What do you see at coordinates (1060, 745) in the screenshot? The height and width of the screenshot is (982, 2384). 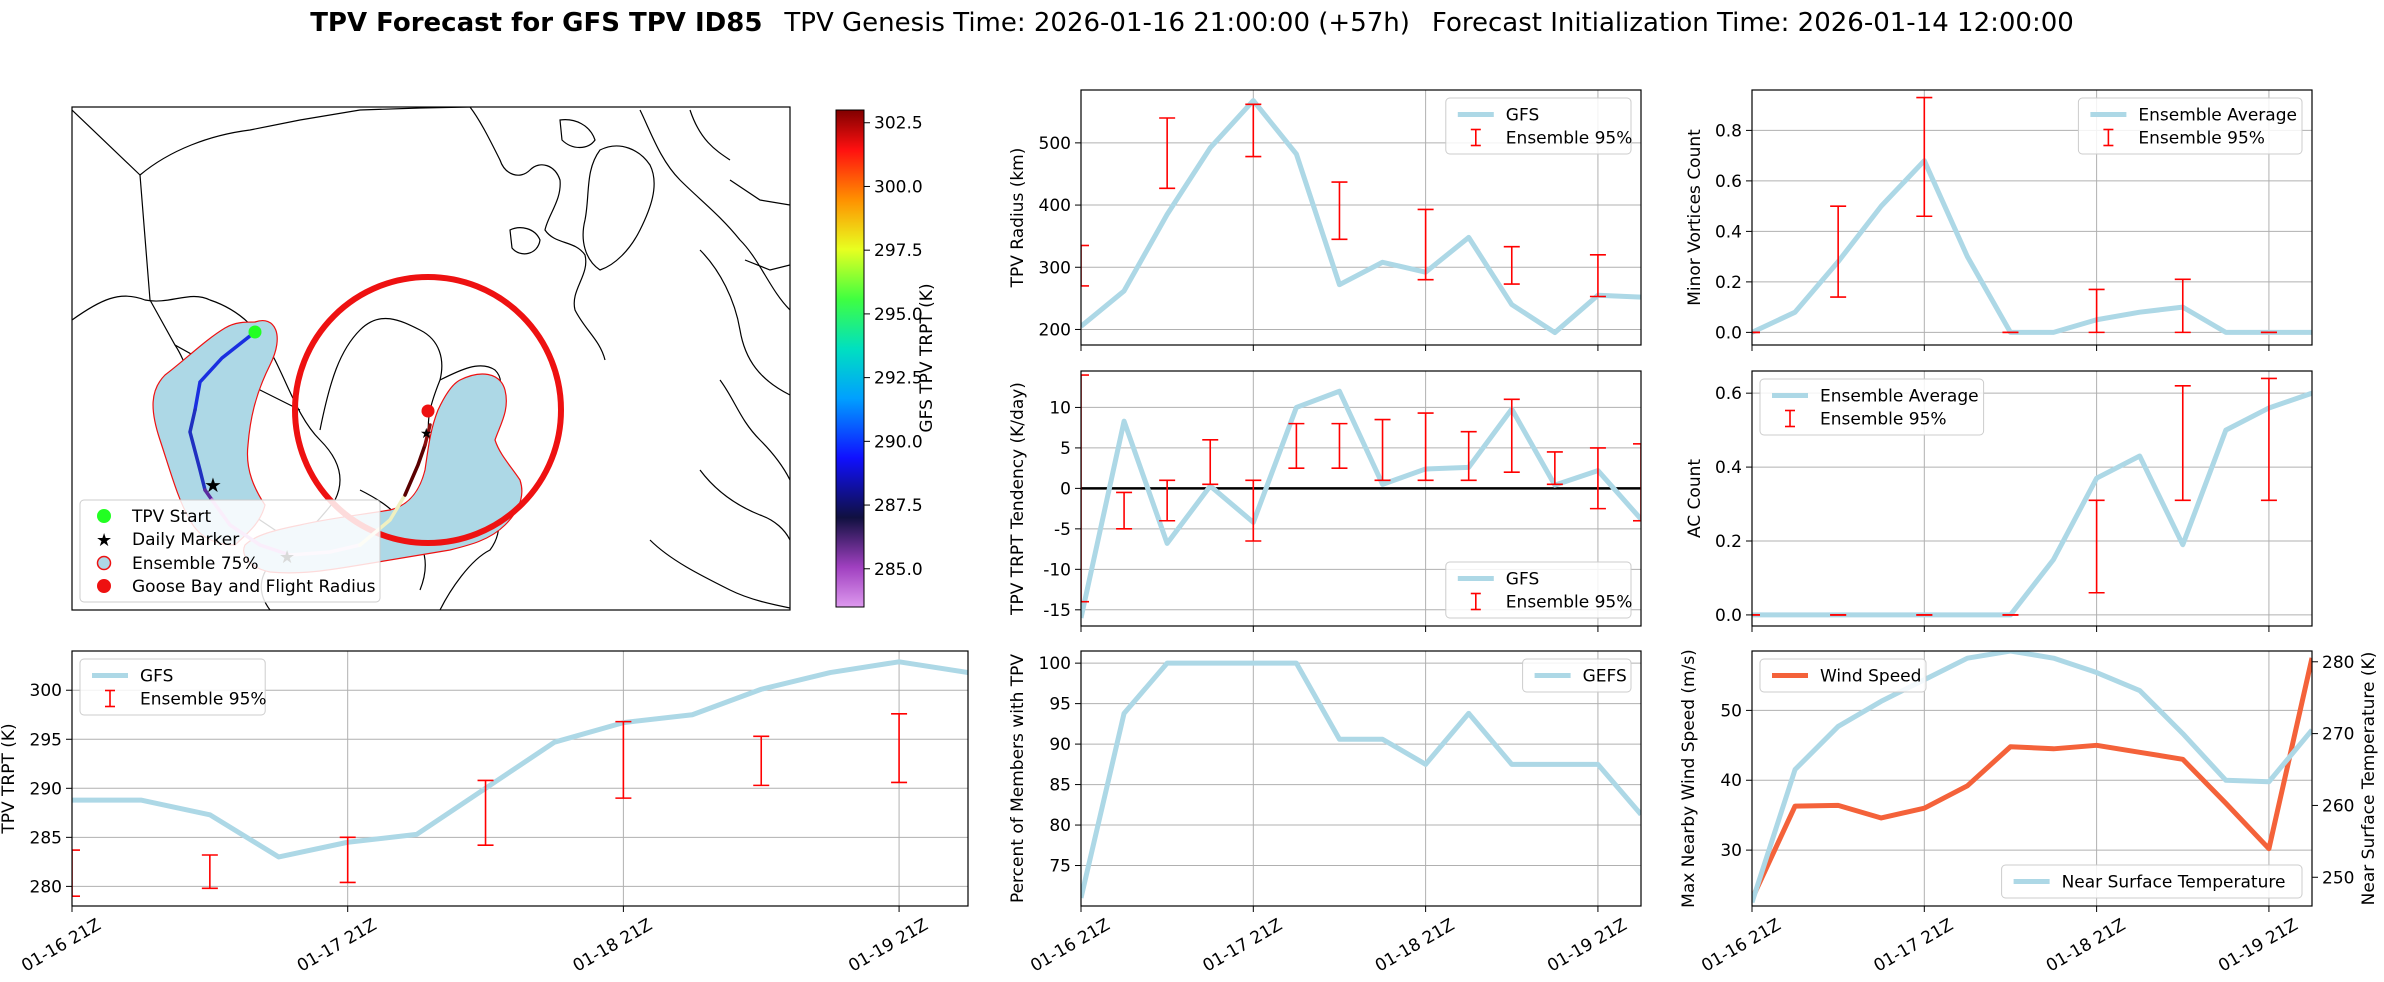 I see `y-tick-label: 90` at bounding box center [1060, 745].